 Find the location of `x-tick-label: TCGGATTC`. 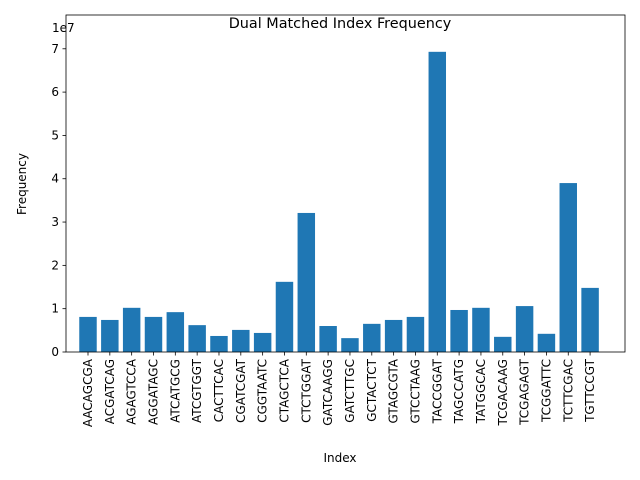

x-tick-label: TCGGATTC is located at coordinates (546, 391).